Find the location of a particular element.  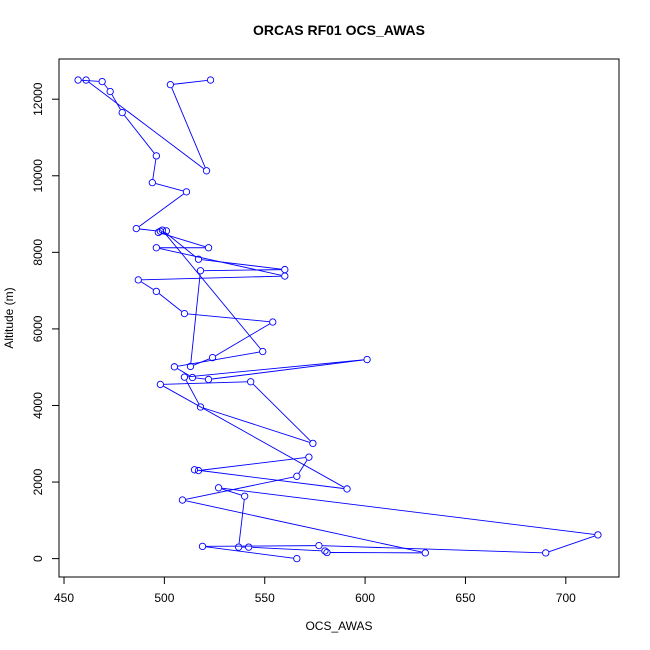

y-tick-label: 6000 is located at coordinates (38, 328).